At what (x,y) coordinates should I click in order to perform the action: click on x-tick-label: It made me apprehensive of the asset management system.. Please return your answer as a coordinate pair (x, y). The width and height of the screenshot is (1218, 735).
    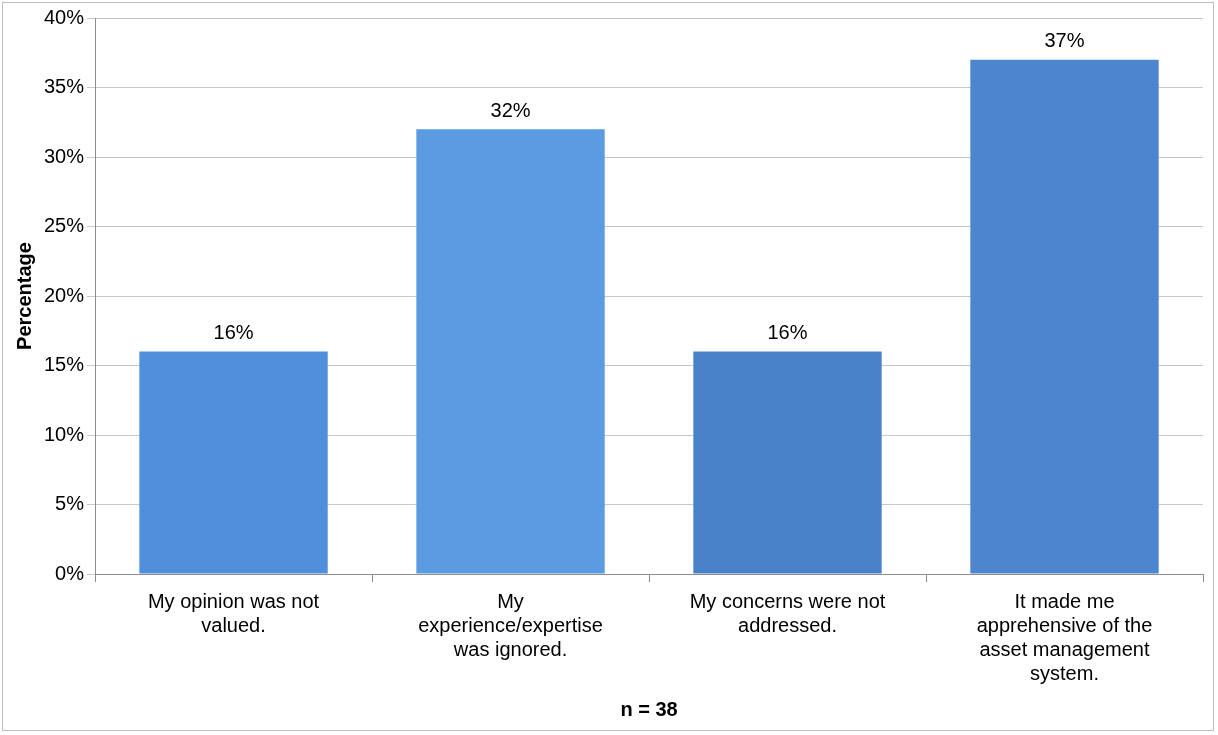
    Looking at the image, I should click on (1064, 636).